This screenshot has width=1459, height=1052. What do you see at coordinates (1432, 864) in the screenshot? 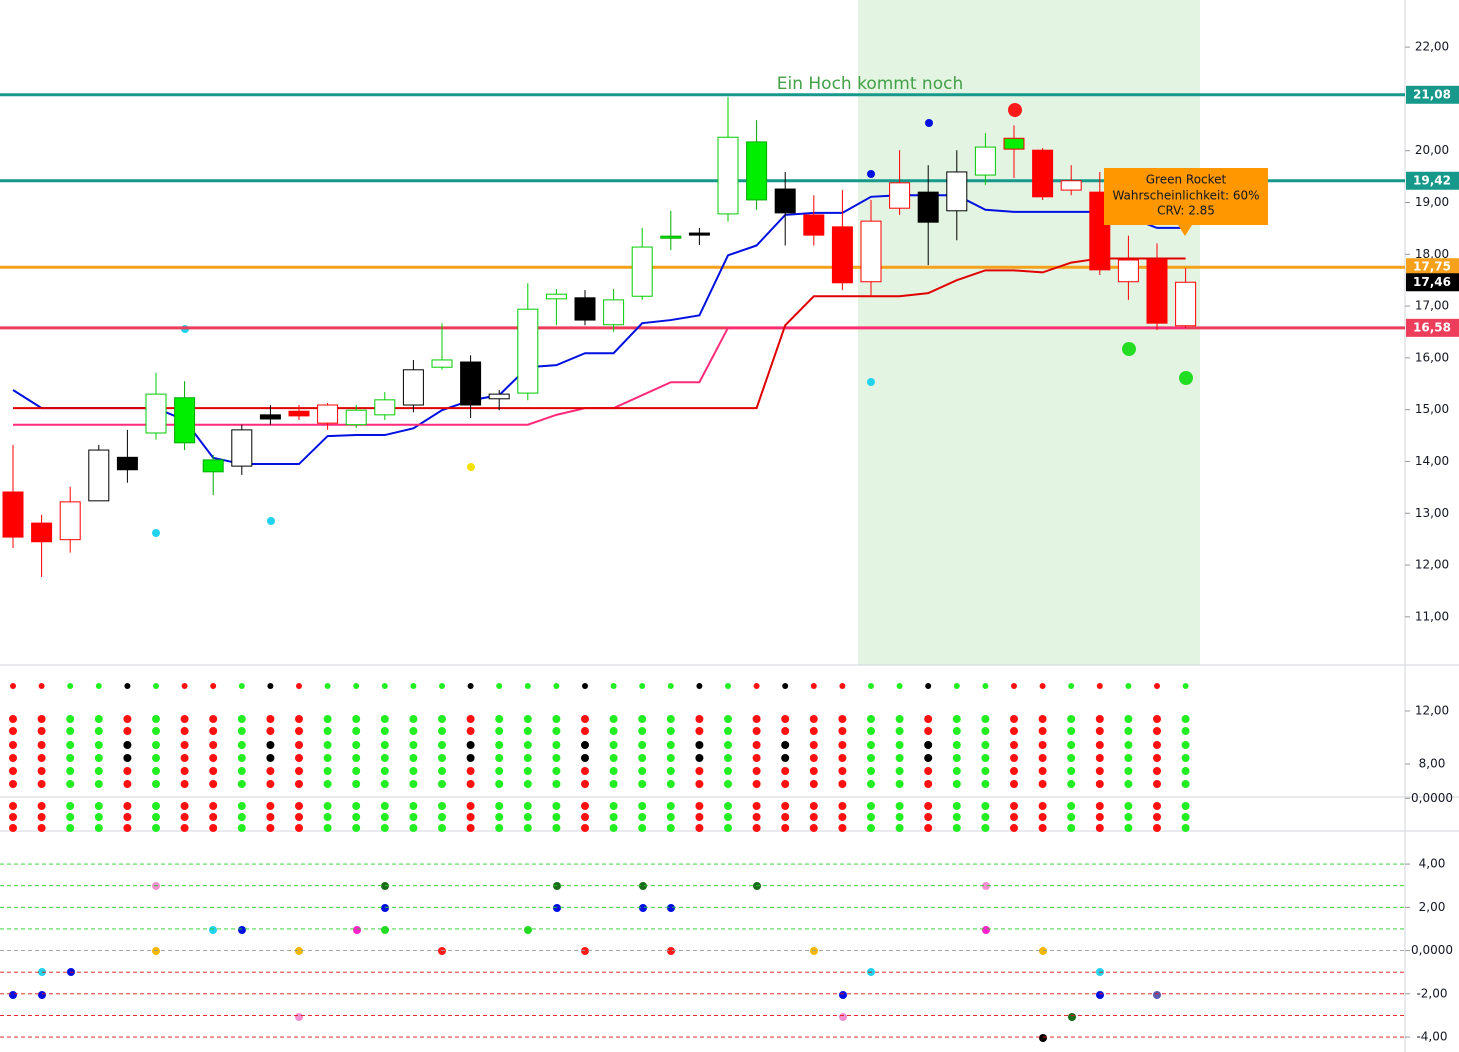
I see `y-tick-label: 4,00` at bounding box center [1432, 864].